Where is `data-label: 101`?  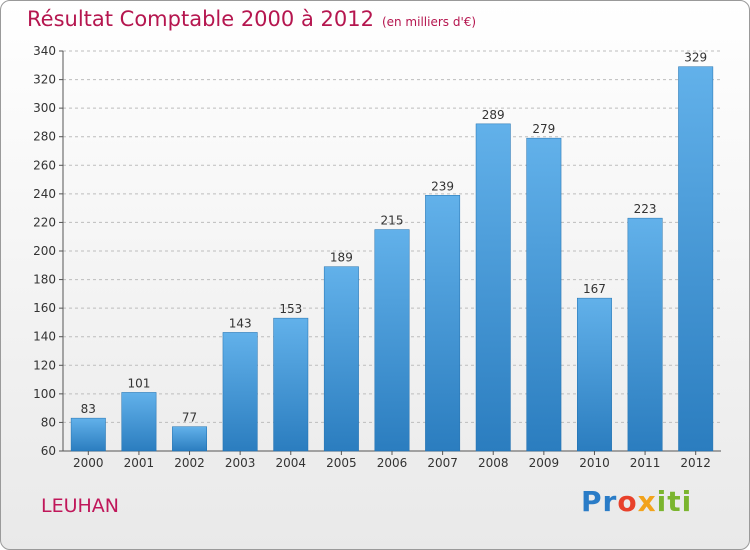 data-label: 101 is located at coordinates (138, 383).